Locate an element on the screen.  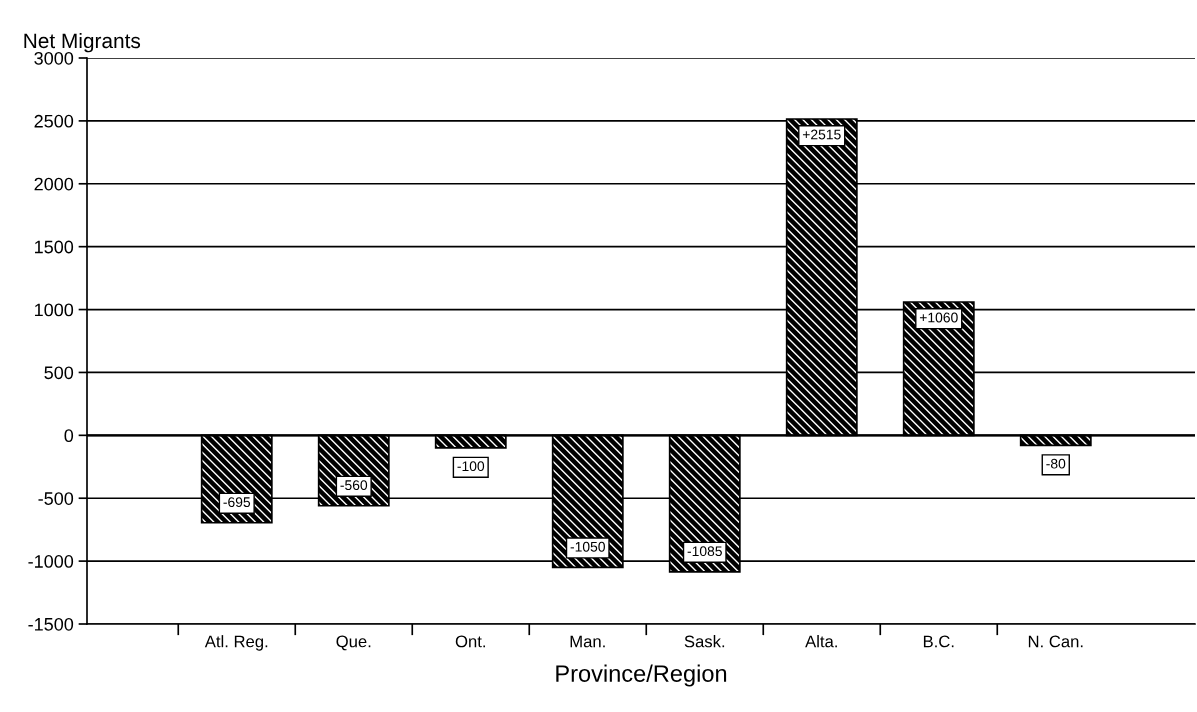
x-tick-label: Man. is located at coordinates (587, 641).